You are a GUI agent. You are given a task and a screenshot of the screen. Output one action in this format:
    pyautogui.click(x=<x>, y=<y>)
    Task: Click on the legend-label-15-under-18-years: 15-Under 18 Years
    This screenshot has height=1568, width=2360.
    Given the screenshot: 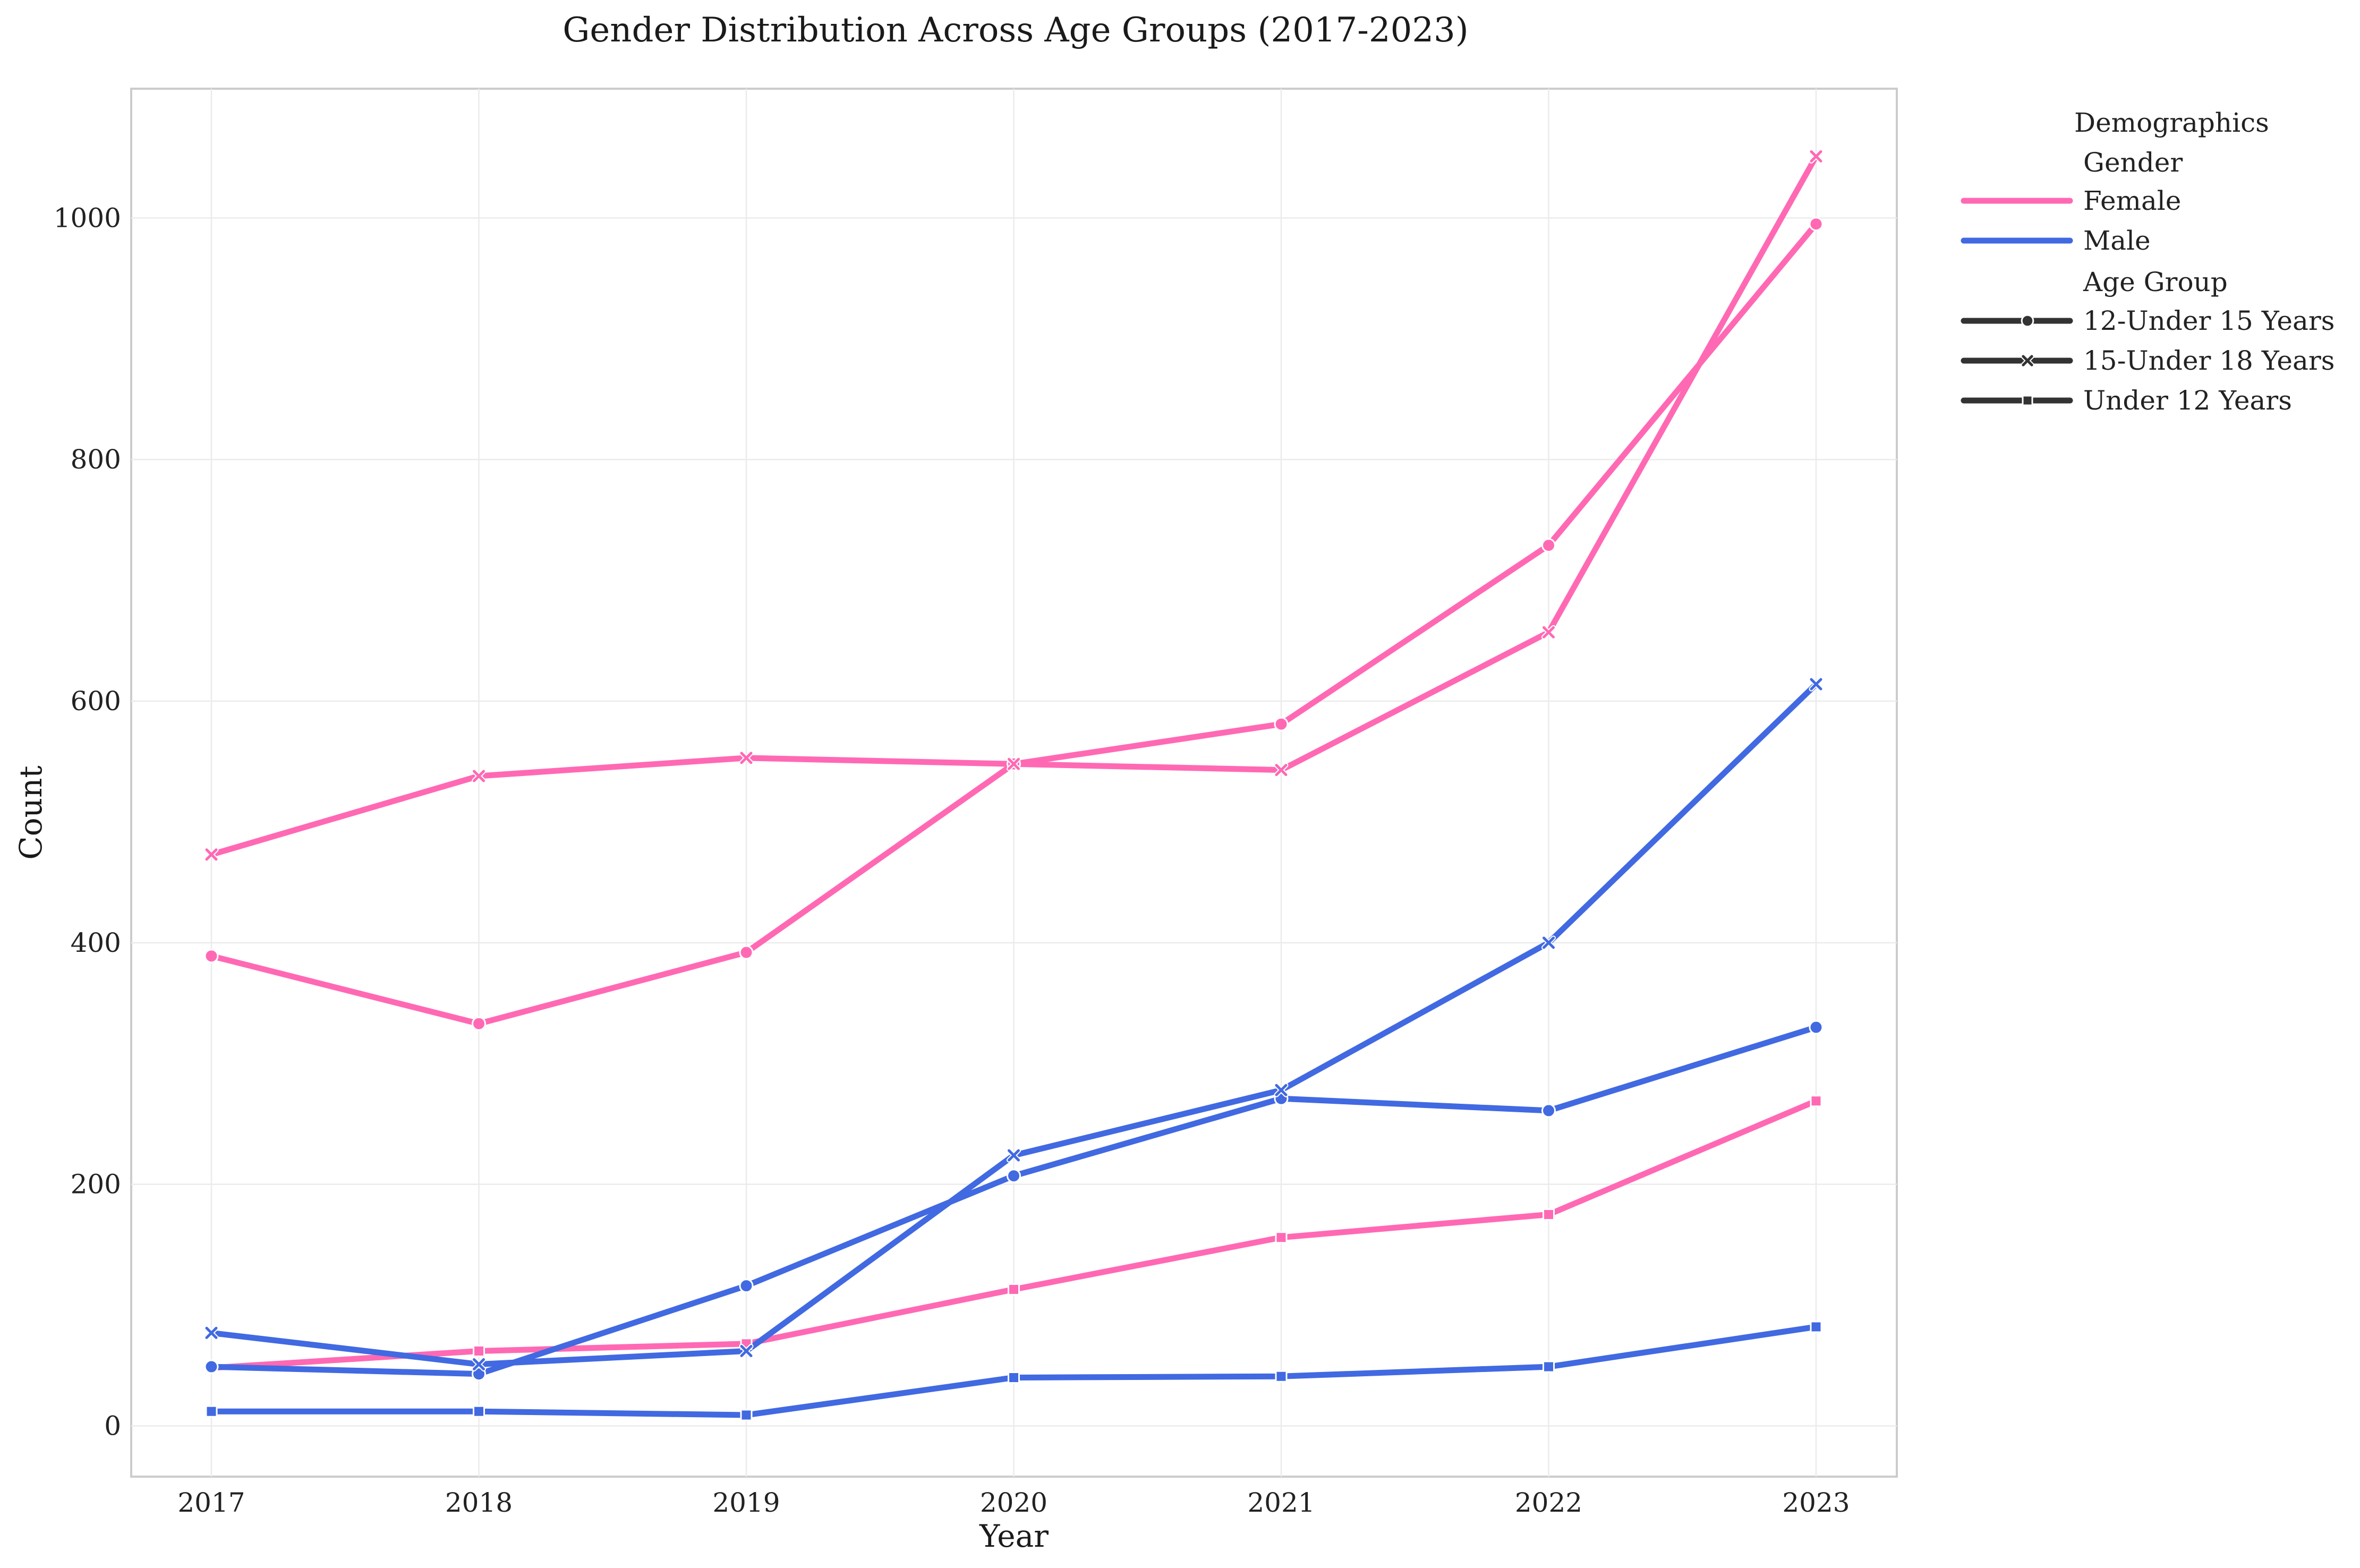 What is the action you would take?
    pyautogui.click(x=2209, y=360)
    